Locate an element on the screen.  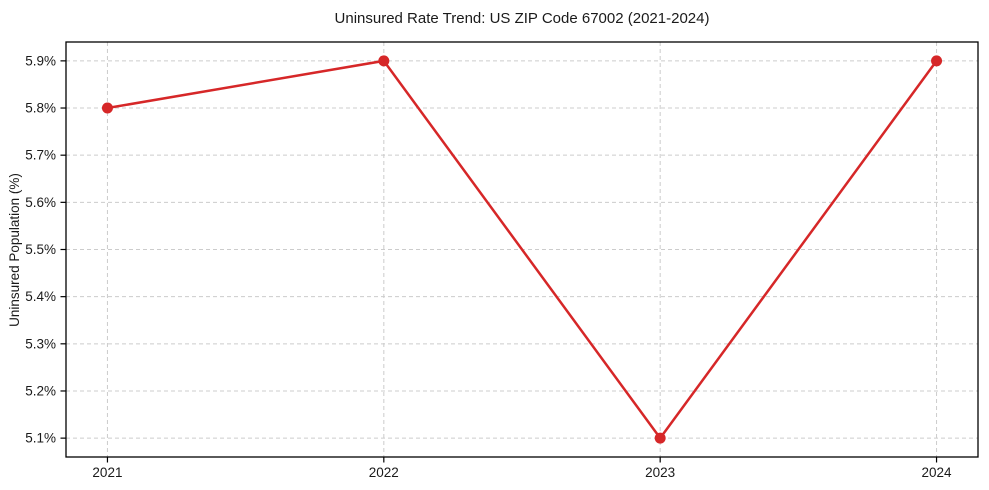
x-tick-label: 2021 is located at coordinates (107, 472).